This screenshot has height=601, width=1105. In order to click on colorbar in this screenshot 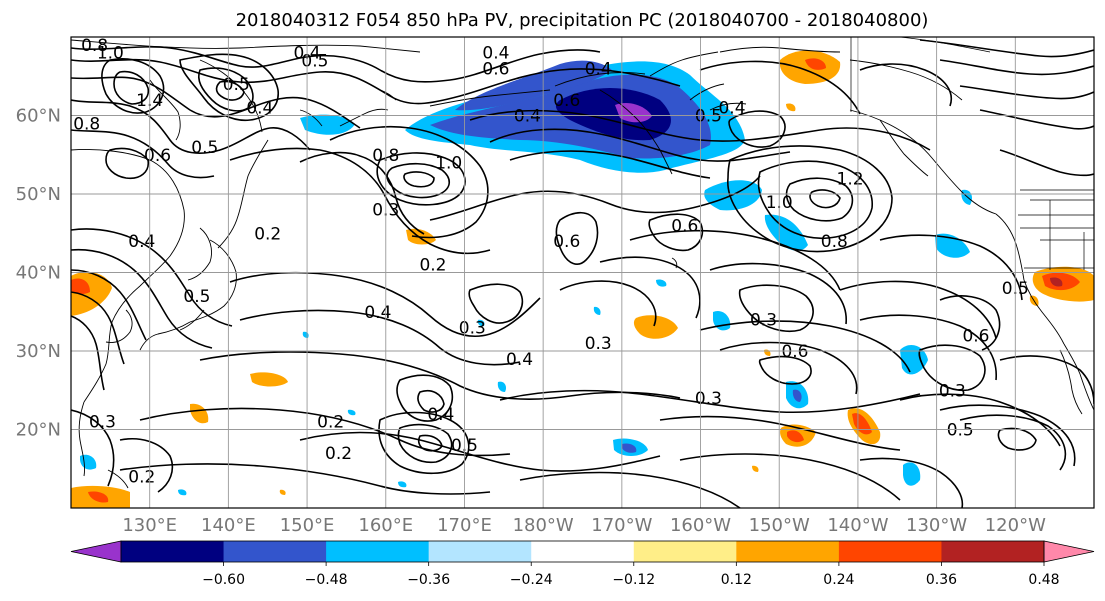, I will do `click(582, 551)`.